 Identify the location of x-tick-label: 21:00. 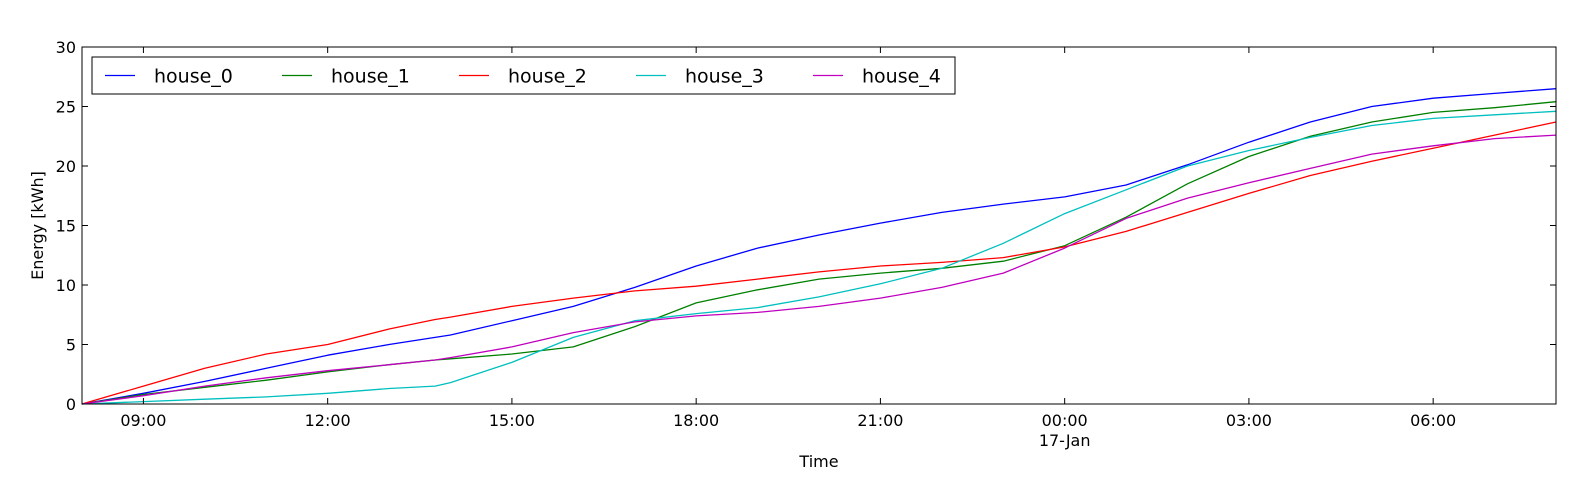
(880, 420).